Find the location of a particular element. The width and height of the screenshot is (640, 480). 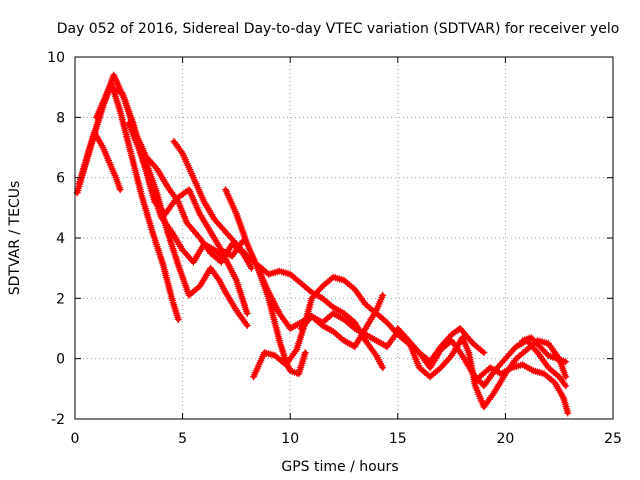

y-tick-label: 6 is located at coordinates (60, 179).